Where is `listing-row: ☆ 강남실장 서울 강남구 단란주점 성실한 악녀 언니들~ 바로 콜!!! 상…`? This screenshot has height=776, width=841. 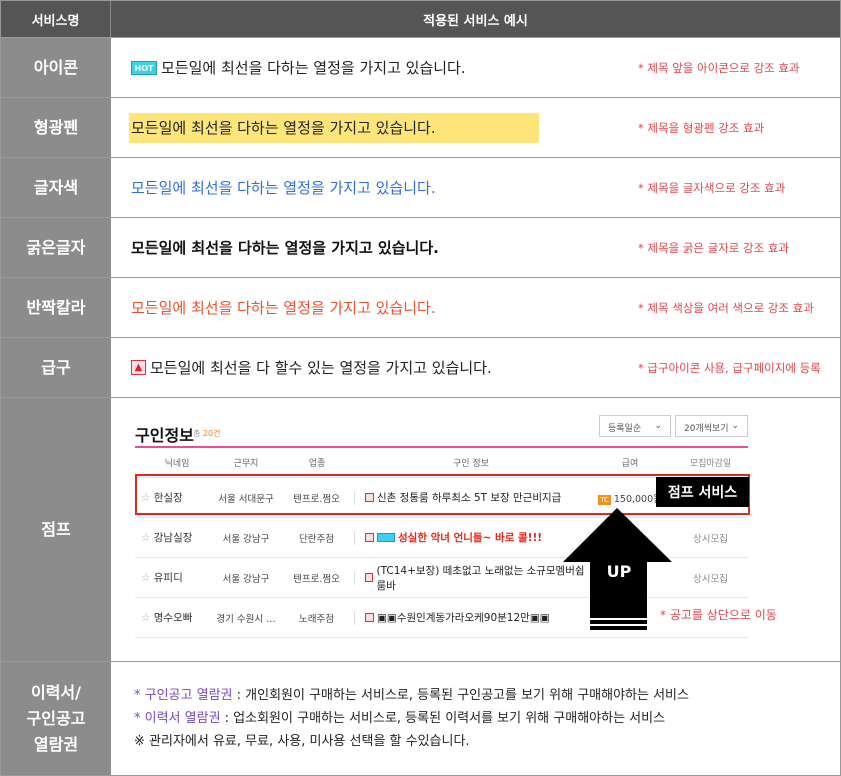
listing-row: ☆ 강남실장 서울 강남구 단란주점 성실한 악녀 언니들~ 바로 콜!!! 상… is located at coordinates (441, 538).